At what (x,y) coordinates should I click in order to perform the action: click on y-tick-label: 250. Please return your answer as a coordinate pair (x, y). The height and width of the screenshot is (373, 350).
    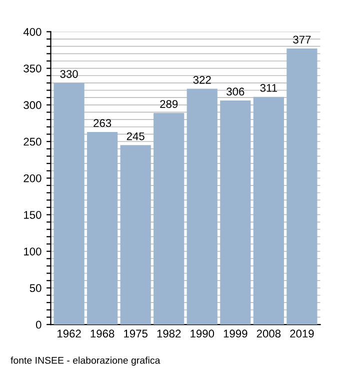
    Looking at the image, I should click on (33, 142).